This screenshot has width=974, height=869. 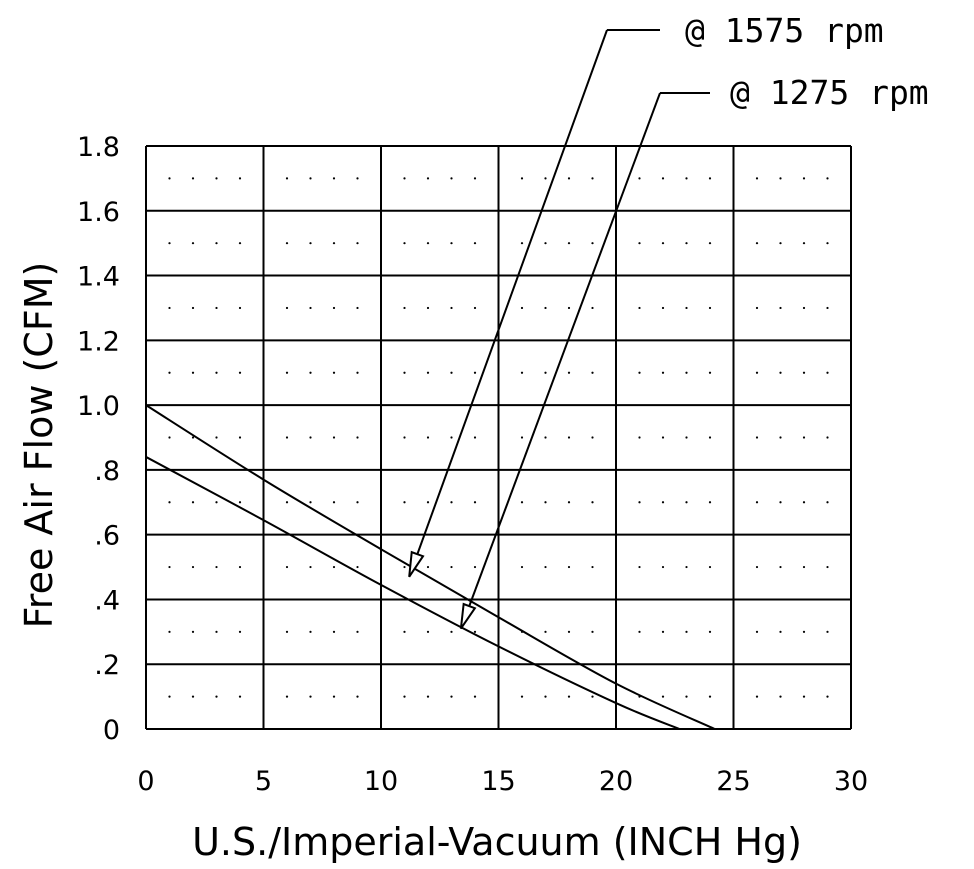 I want to click on y-tick-label: 0, so click(x=111, y=730).